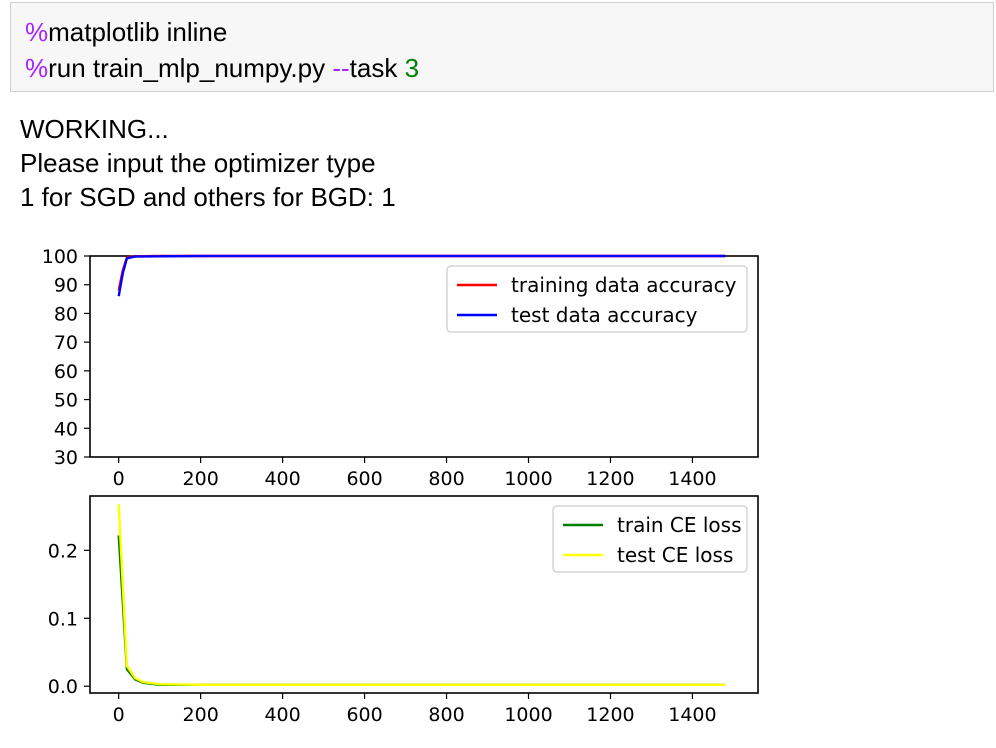 This screenshot has width=996, height=748. Describe the element at coordinates (597, 299) in the screenshot. I see `legend-box` at that location.